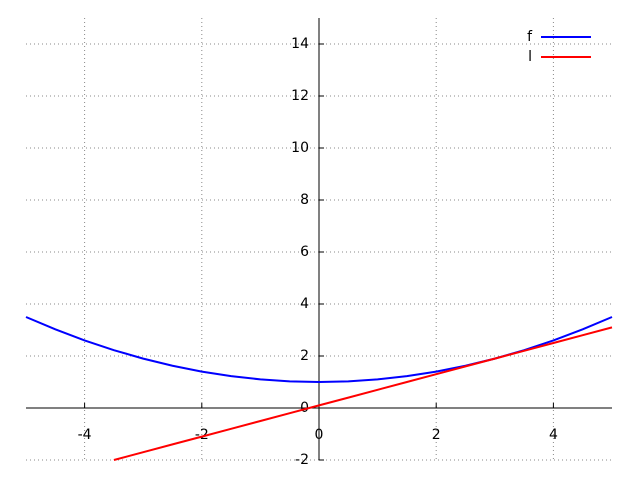 The image size is (640, 480). I want to click on legend-label: l, so click(530, 57).